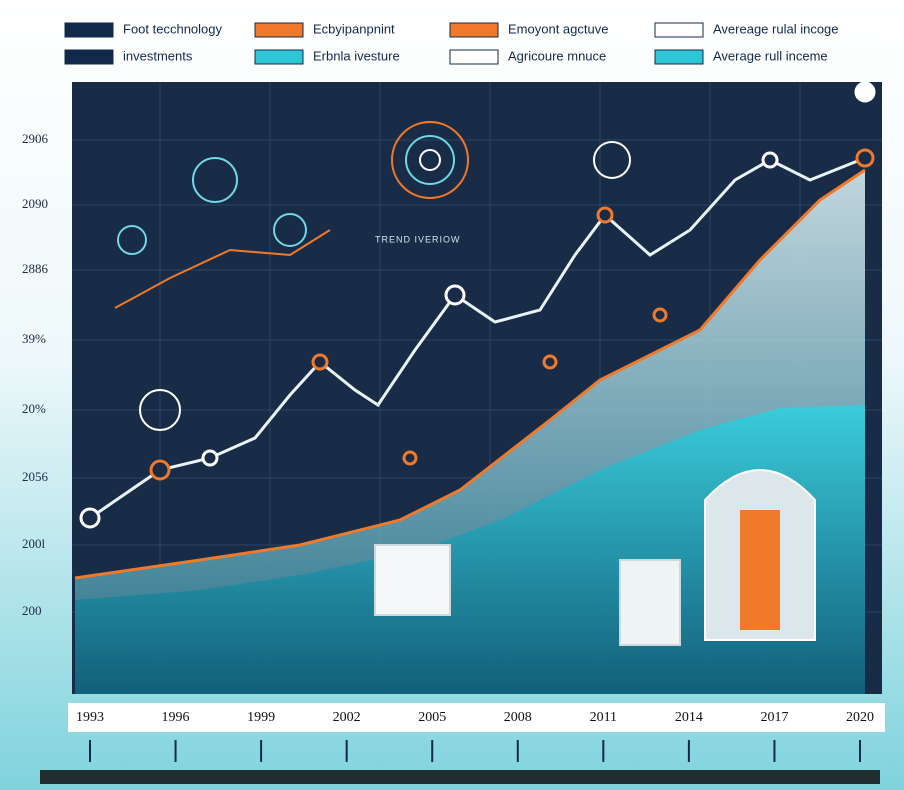  Describe the element at coordinates (460, 777) in the screenshot. I see `bottom-scribble` at that location.